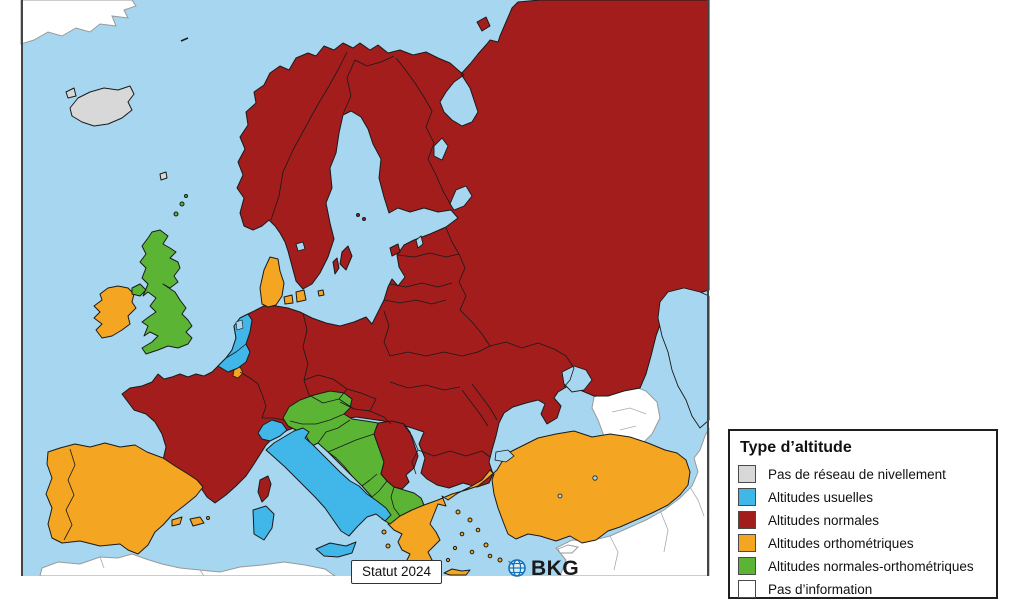 This screenshot has height=599, width=1024. What do you see at coordinates (796, 447) in the screenshot?
I see `legend-title: Type d’altitude` at bounding box center [796, 447].